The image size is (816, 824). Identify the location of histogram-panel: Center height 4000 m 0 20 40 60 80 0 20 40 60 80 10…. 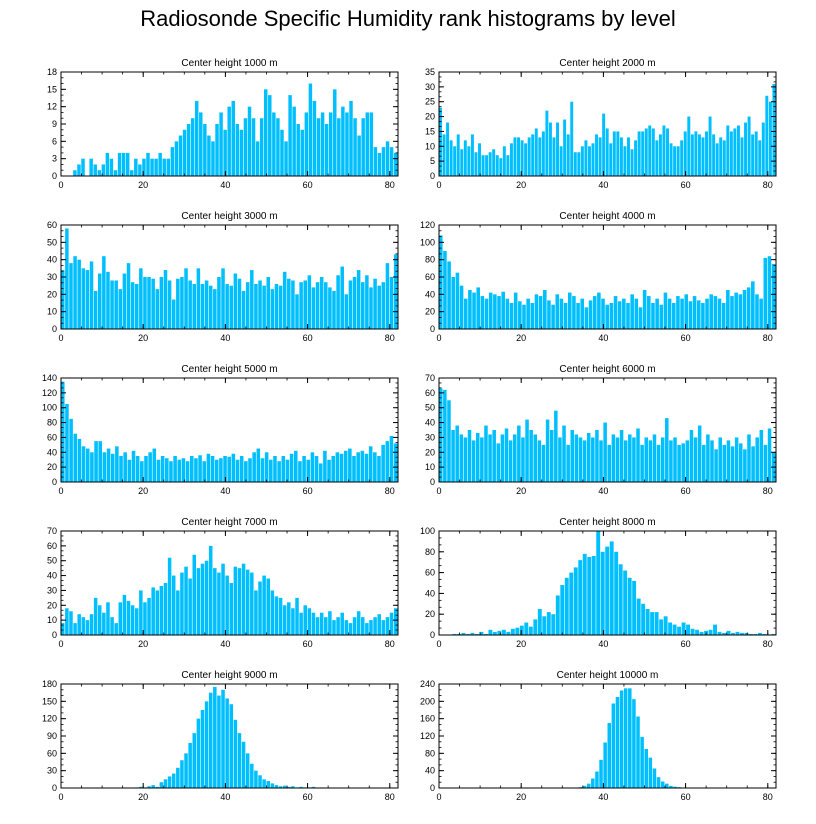
(598, 277).